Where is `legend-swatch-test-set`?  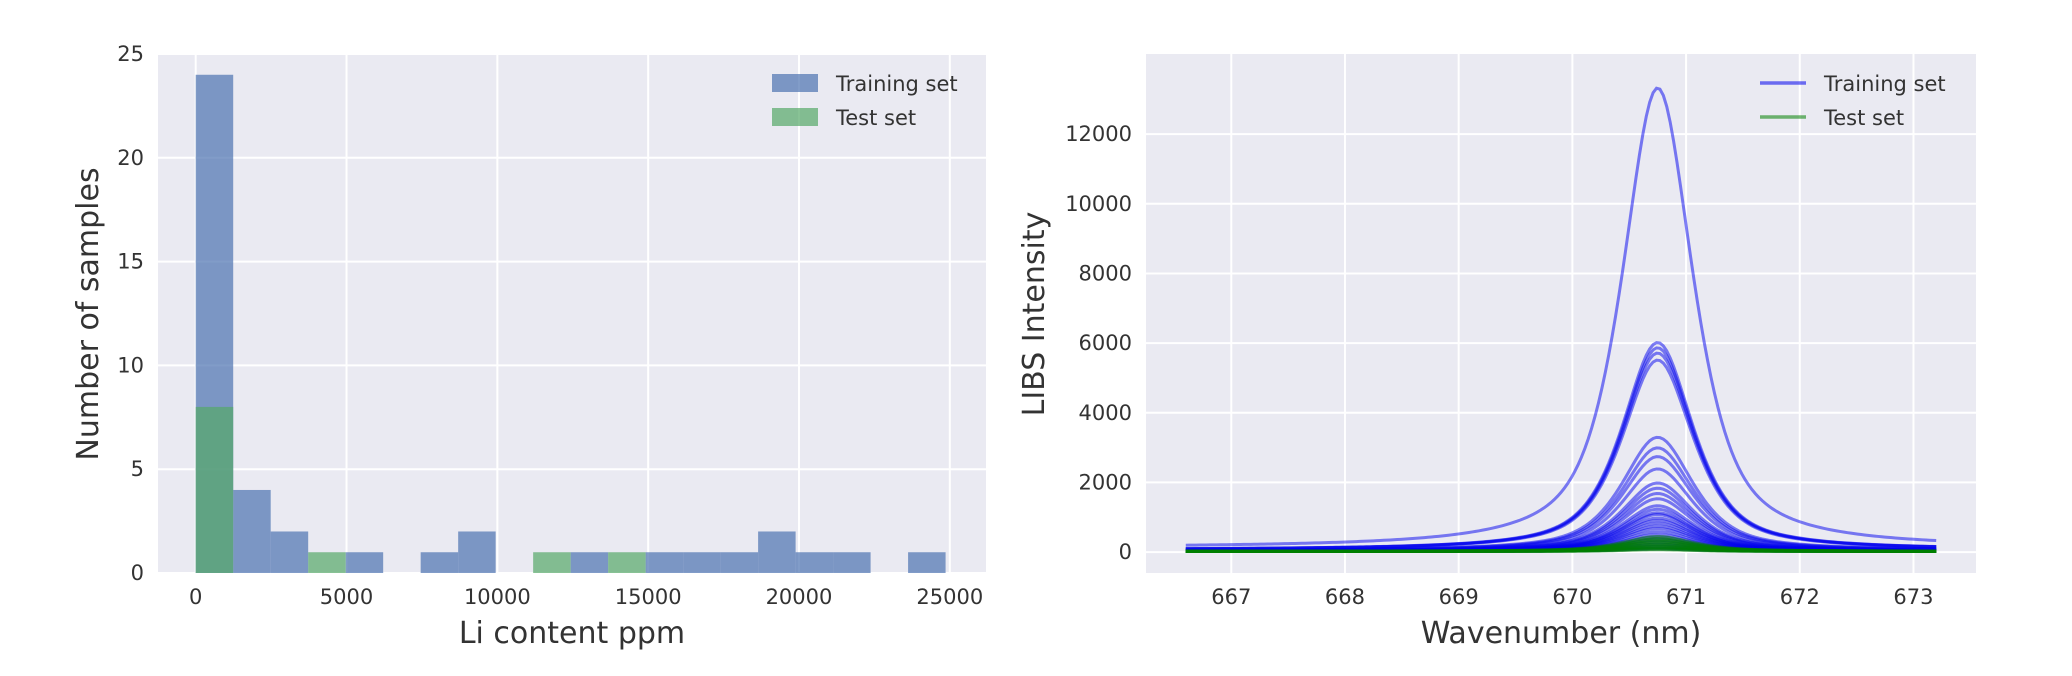
legend-swatch-test-set is located at coordinates (795, 117).